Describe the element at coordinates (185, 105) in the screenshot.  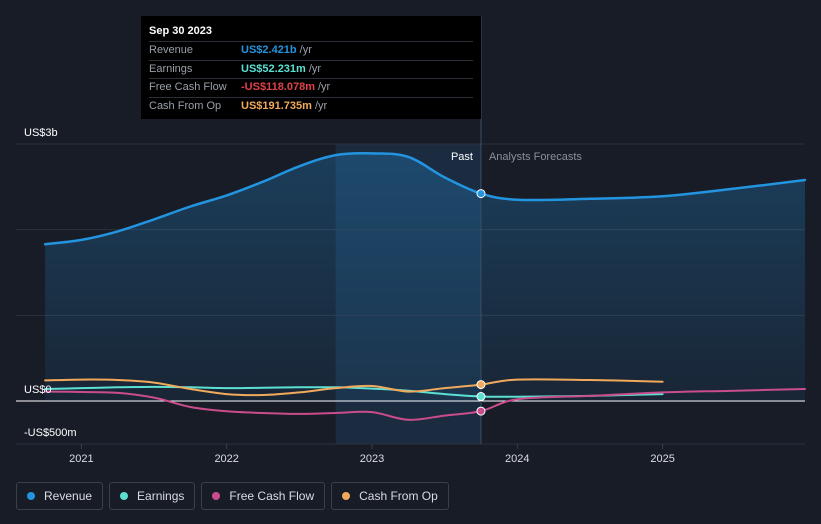
I see `tooltip-label: Cash From Op` at that location.